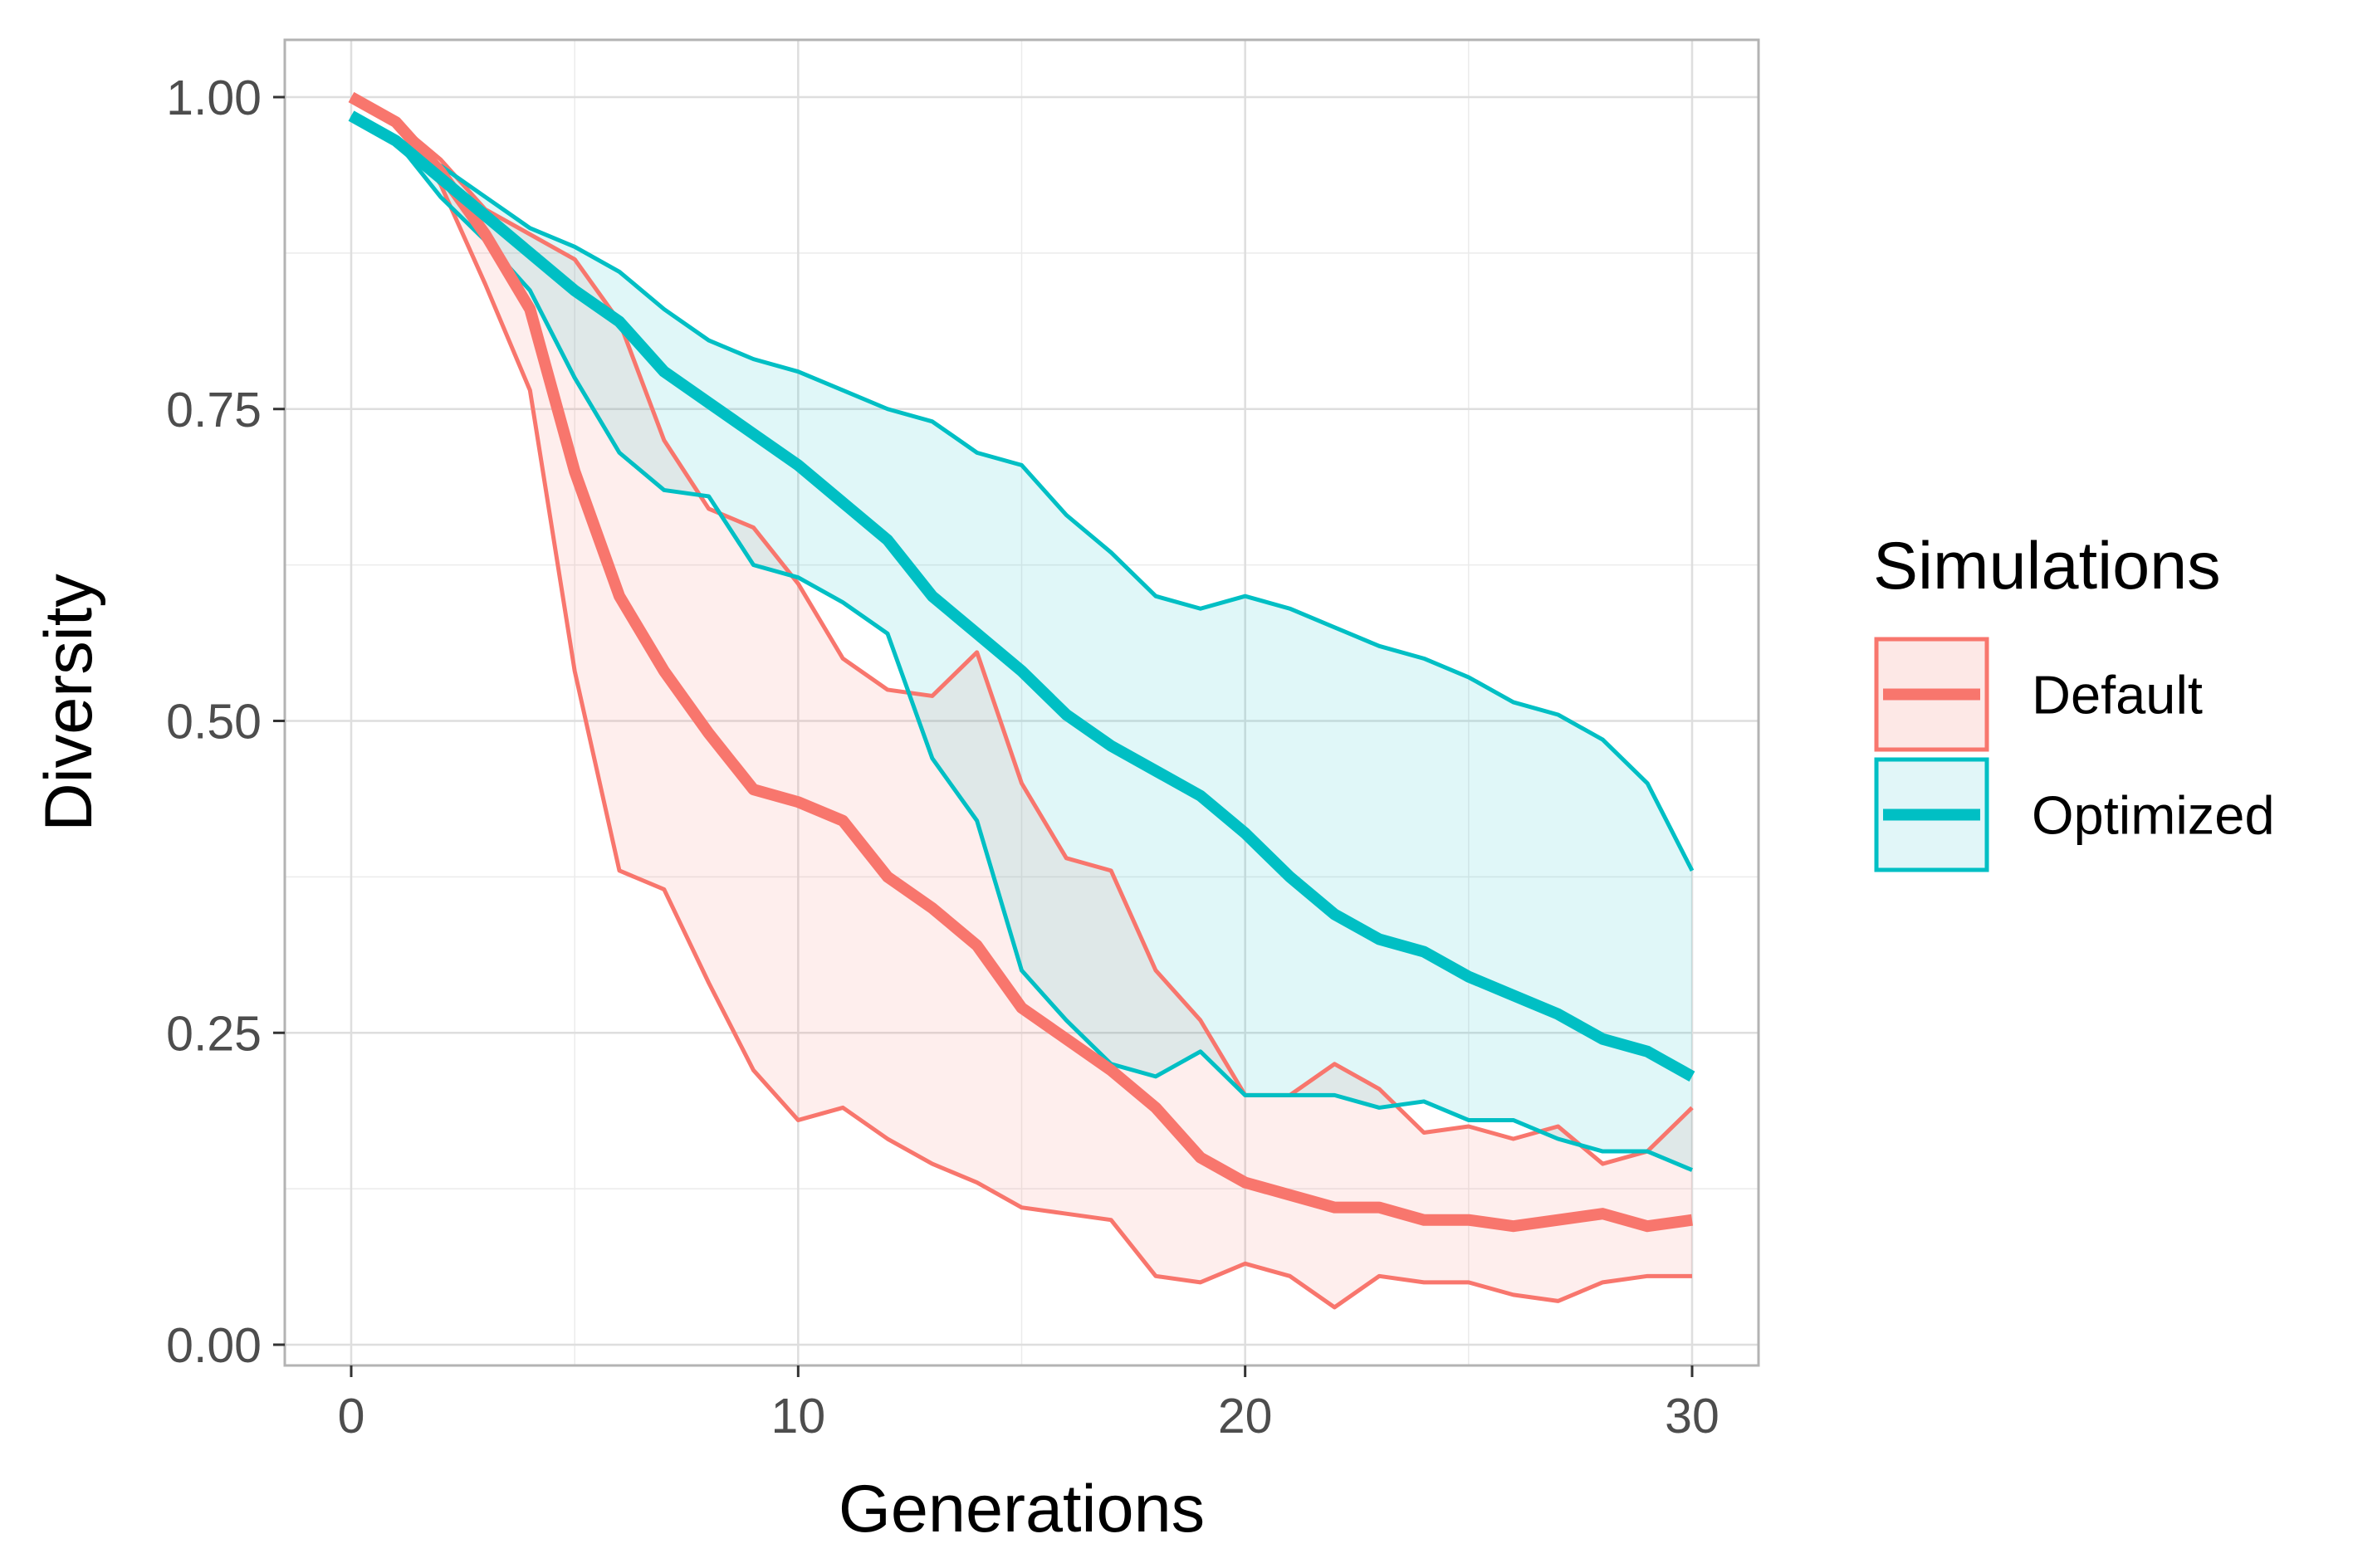 The image size is (2353, 1568). Describe the element at coordinates (1022, 1509) in the screenshot. I see `x-axis-title: Generations` at that location.